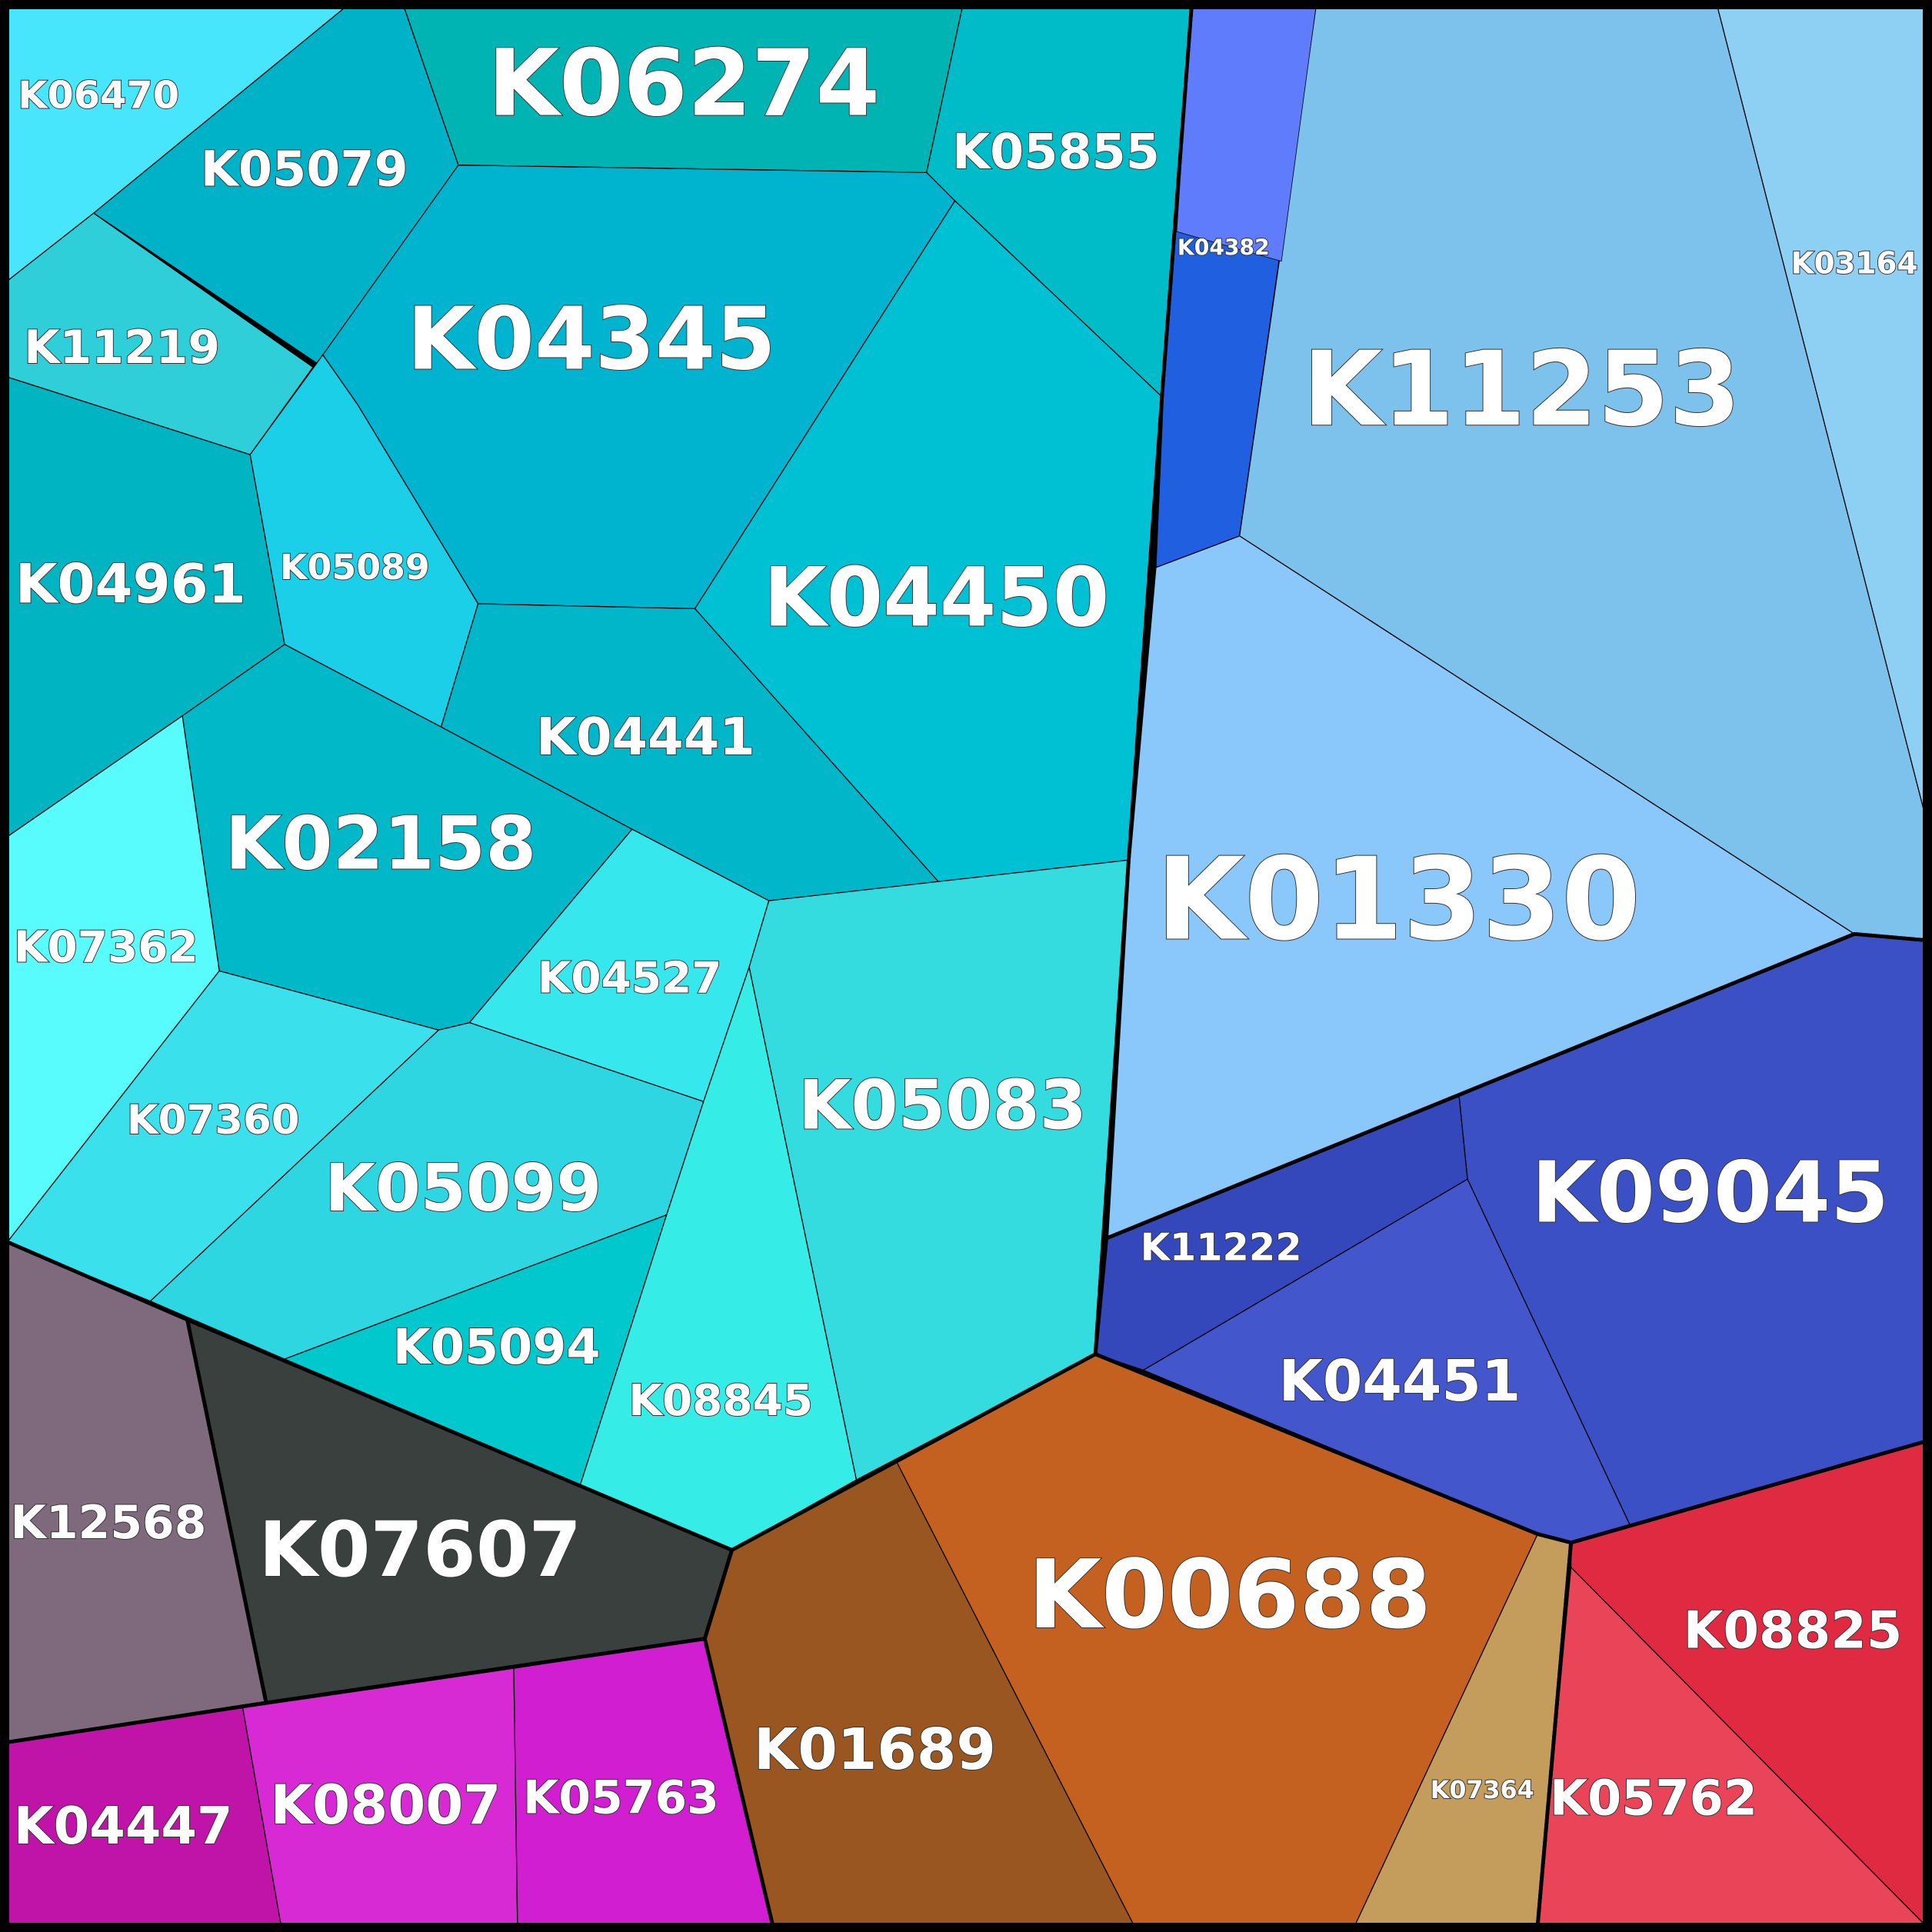  Describe the element at coordinates (304, 168) in the screenshot. I see `cell-label: K05079` at that location.